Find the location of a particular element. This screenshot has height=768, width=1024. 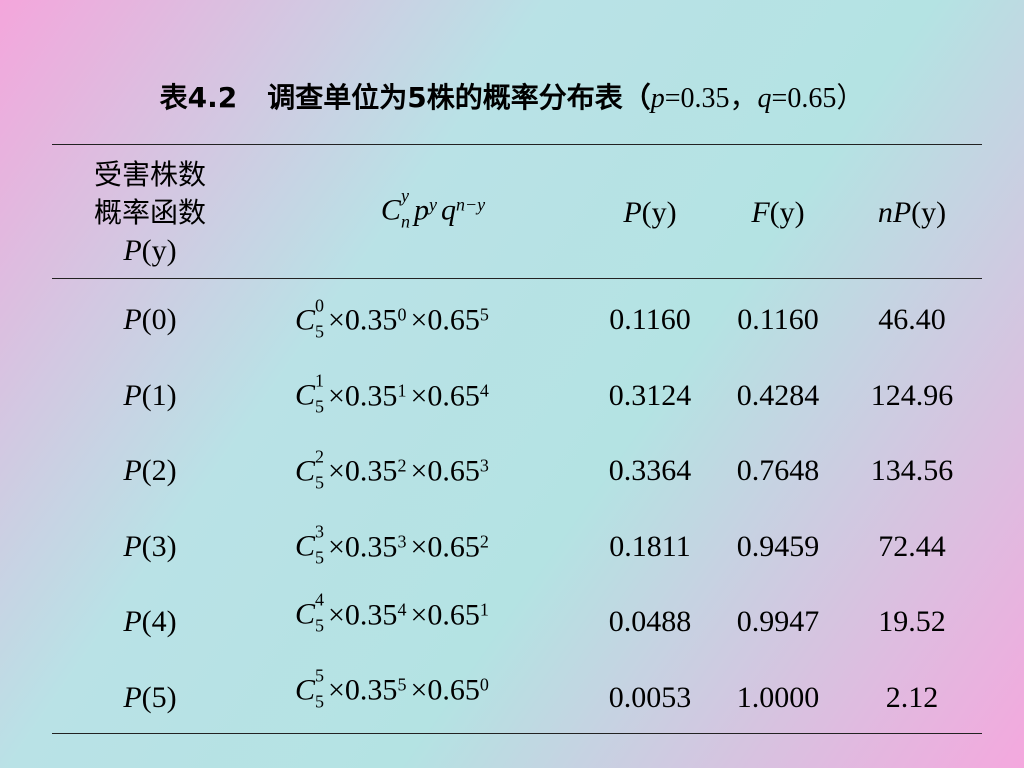

value: 0.0053 is located at coordinates (650, 697).